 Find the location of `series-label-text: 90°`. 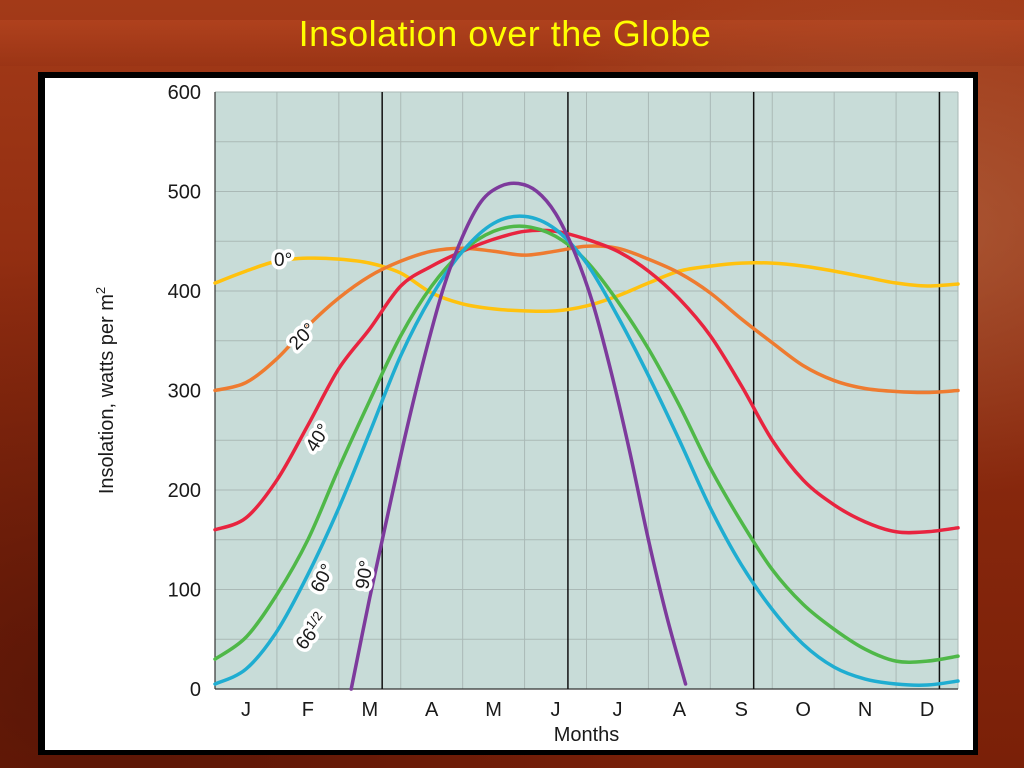

series-label-text: 90° is located at coordinates (365, 575).